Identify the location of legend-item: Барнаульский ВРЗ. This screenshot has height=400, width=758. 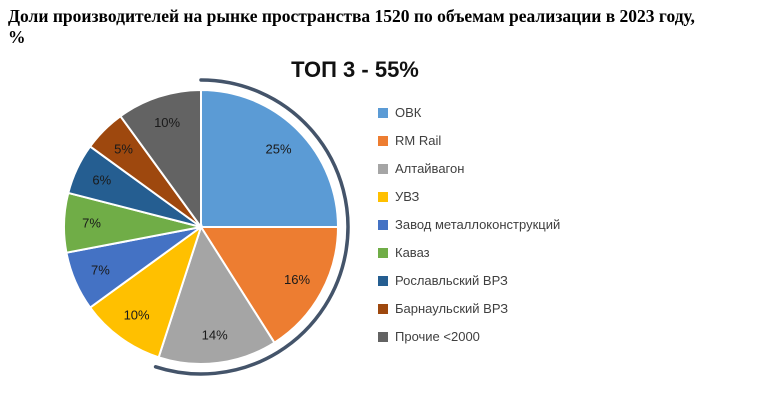
(469, 308).